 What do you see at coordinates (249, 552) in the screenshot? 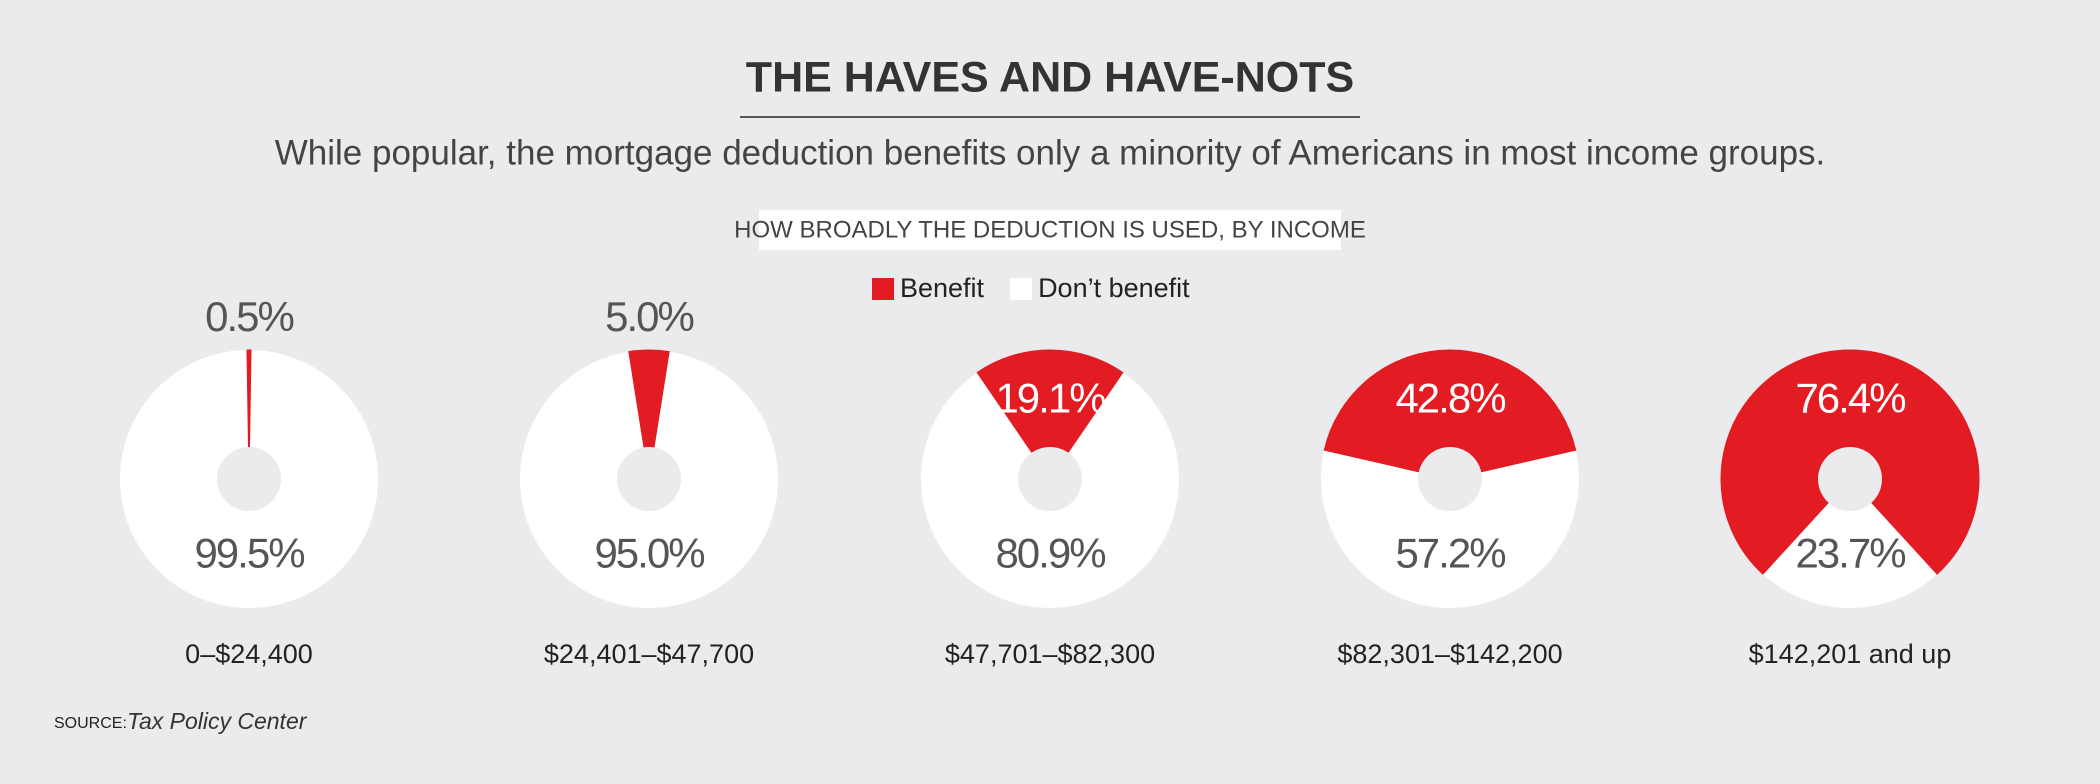
I see `data-label: 99.5%` at bounding box center [249, 552].